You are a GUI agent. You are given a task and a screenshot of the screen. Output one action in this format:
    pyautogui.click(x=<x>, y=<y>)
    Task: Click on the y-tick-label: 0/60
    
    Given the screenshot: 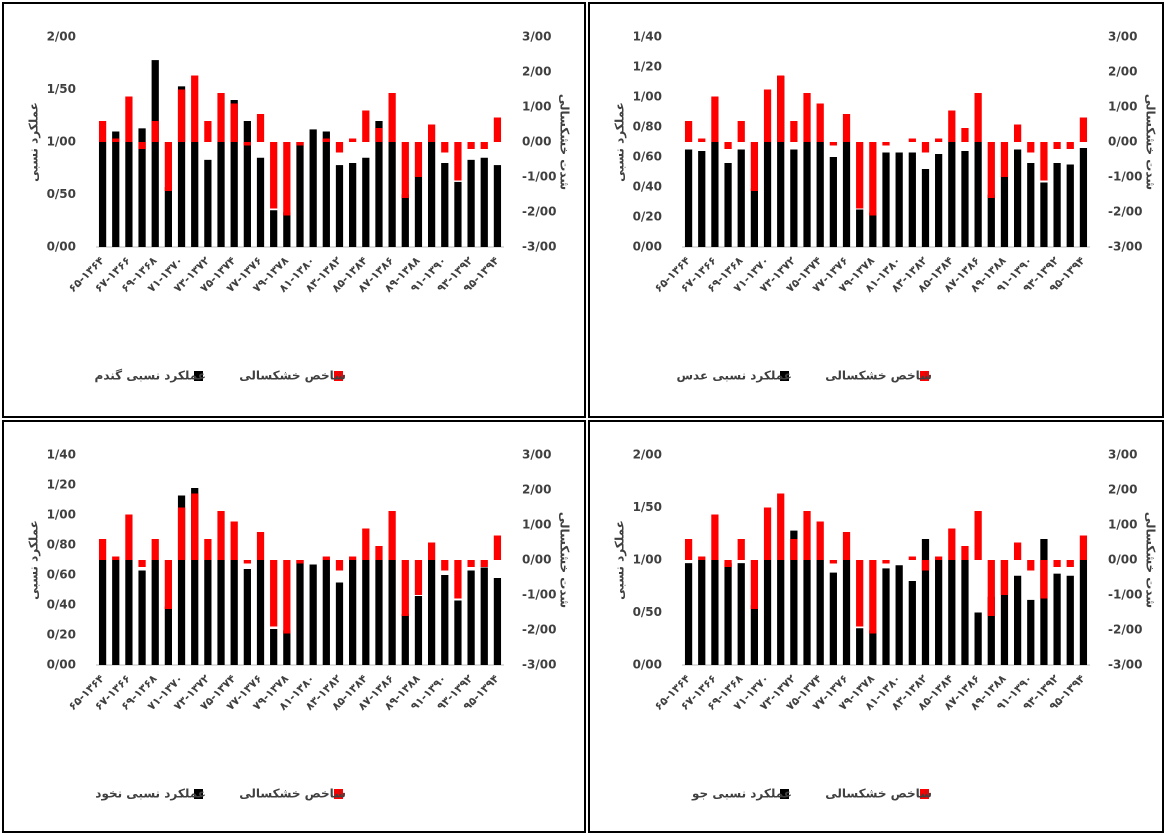 What is the action you would take?
    pyautogui.click(x=61, y=575)
    